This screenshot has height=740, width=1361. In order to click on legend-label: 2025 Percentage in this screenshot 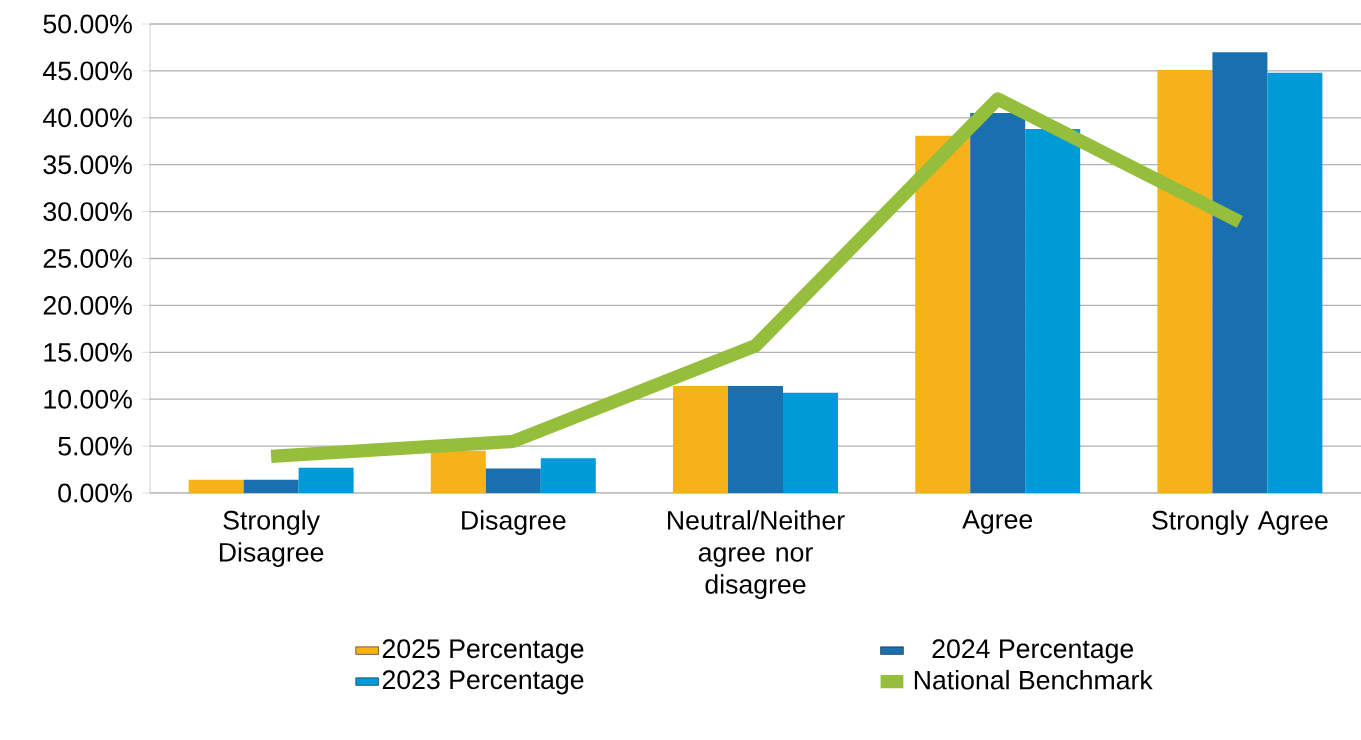, I will do `click(483, 651)`.